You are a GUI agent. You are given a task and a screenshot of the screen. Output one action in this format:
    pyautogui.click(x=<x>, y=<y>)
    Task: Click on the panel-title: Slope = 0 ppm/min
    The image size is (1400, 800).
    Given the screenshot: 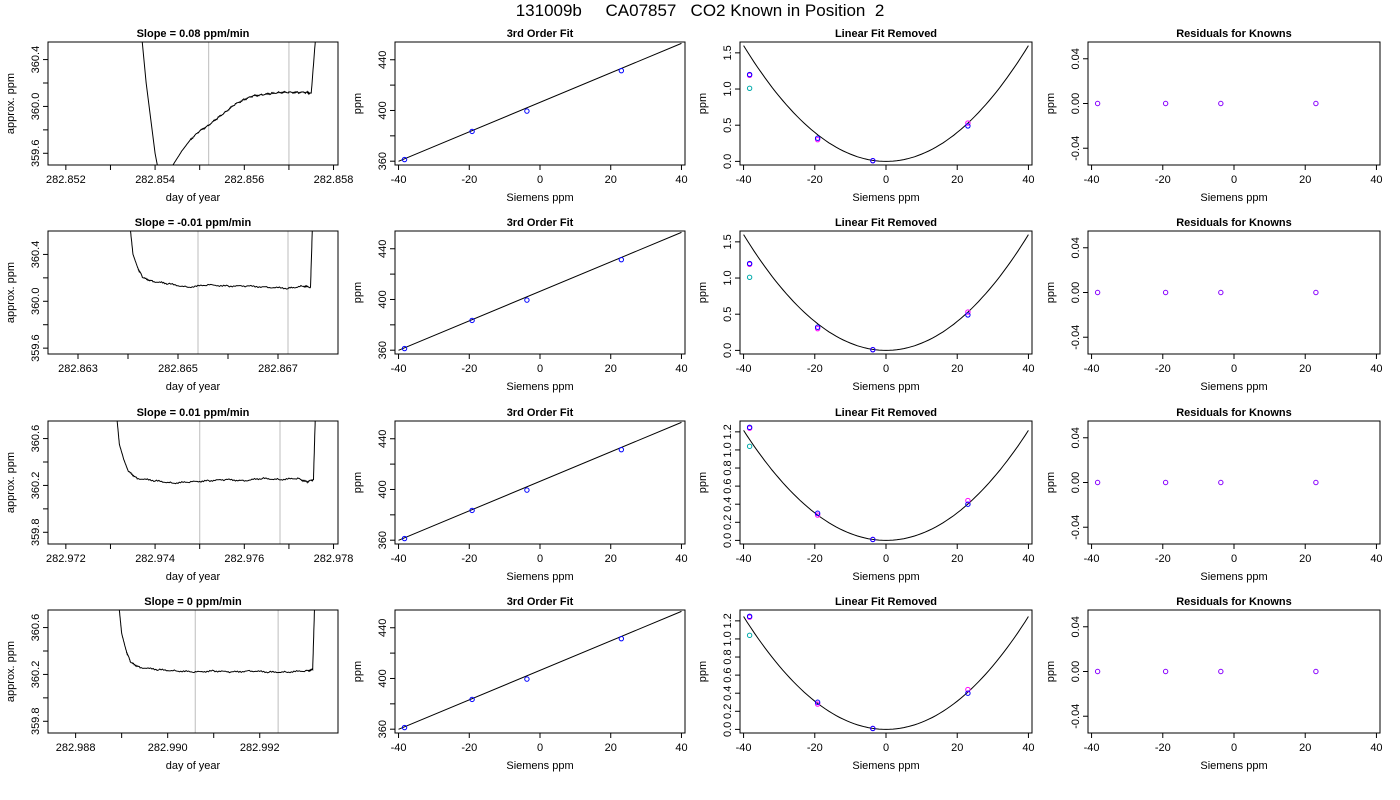 What is the action you would take?
    pyautogui.click(x=193, y=602)
    